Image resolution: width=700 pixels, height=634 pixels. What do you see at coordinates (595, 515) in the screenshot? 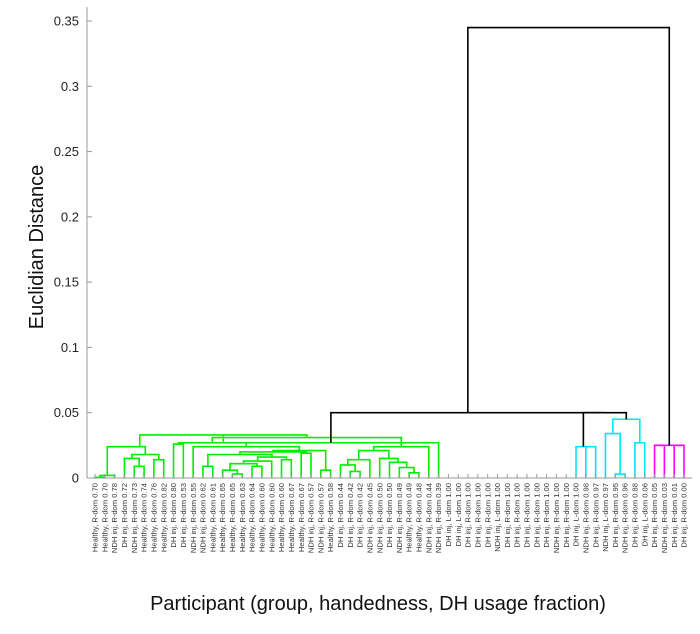
I see `leaf-label: DH inj, R-dom 0.97` at bounding box center [595, 515].